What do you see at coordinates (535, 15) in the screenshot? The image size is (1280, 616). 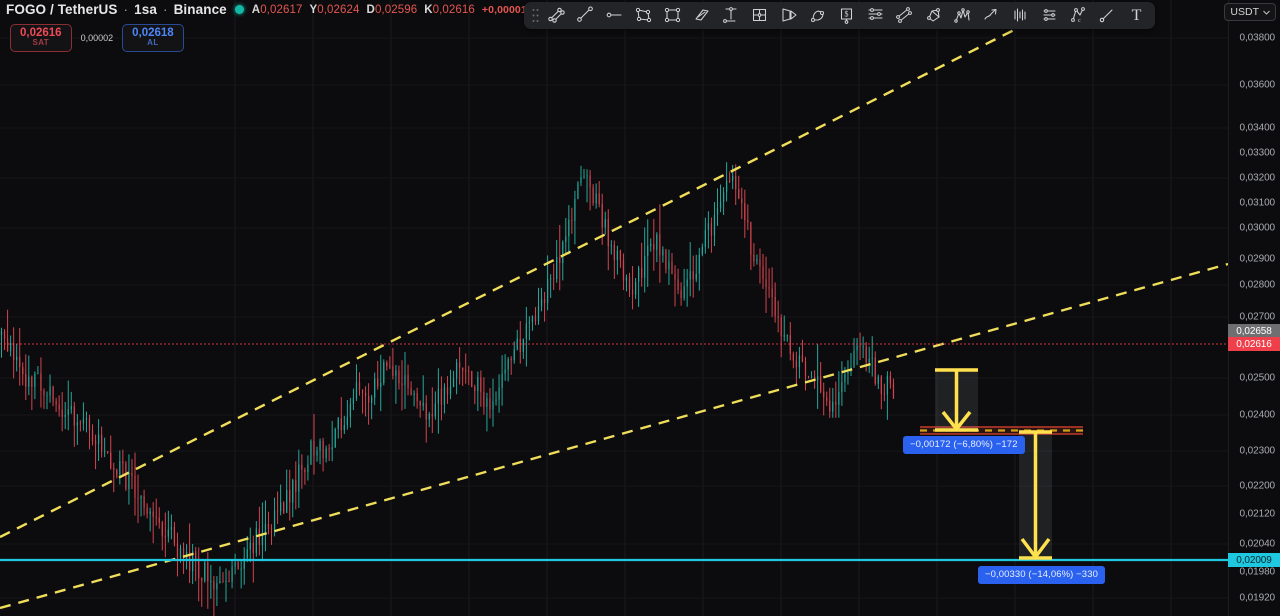 I see `drag-grip-icon` at bounding box center [535, 15].